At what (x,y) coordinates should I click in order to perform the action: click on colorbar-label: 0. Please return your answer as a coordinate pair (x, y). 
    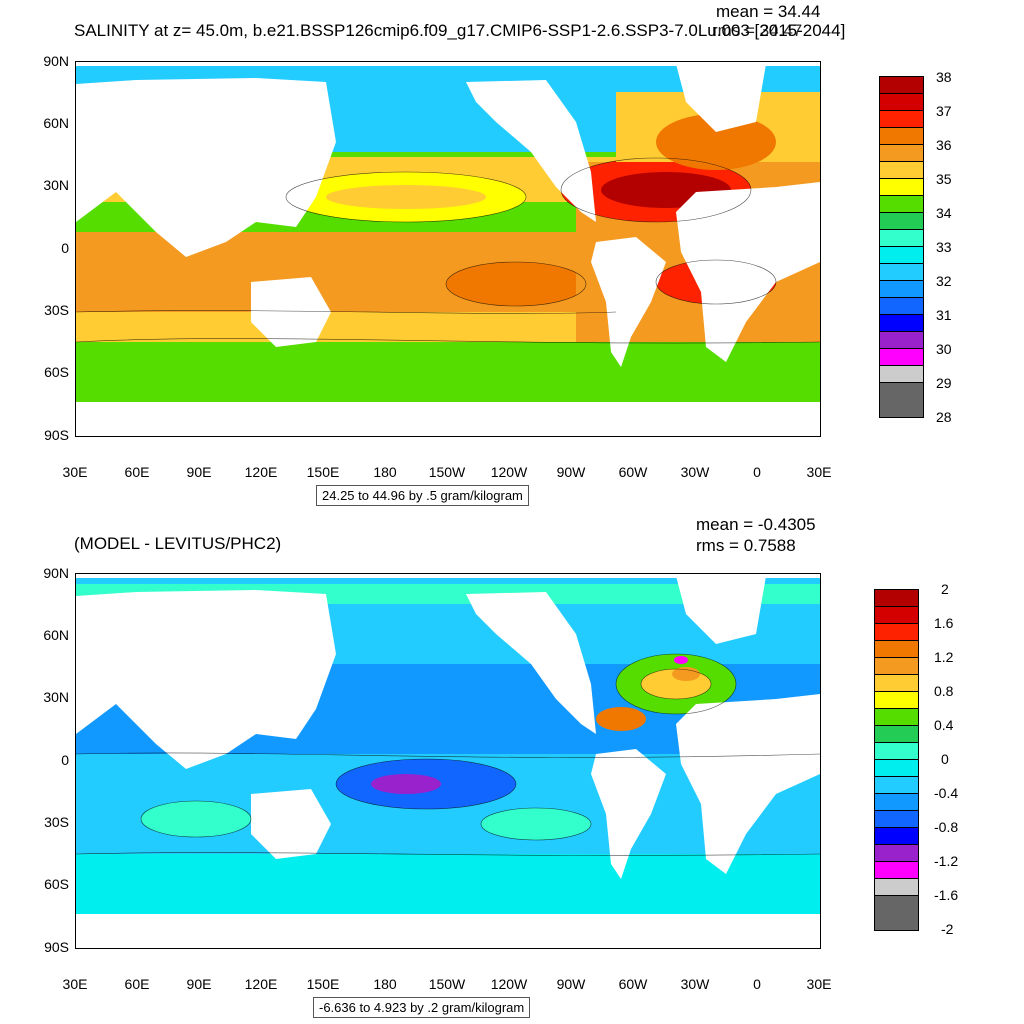
    Looking at the image, I should click on (945, 759).